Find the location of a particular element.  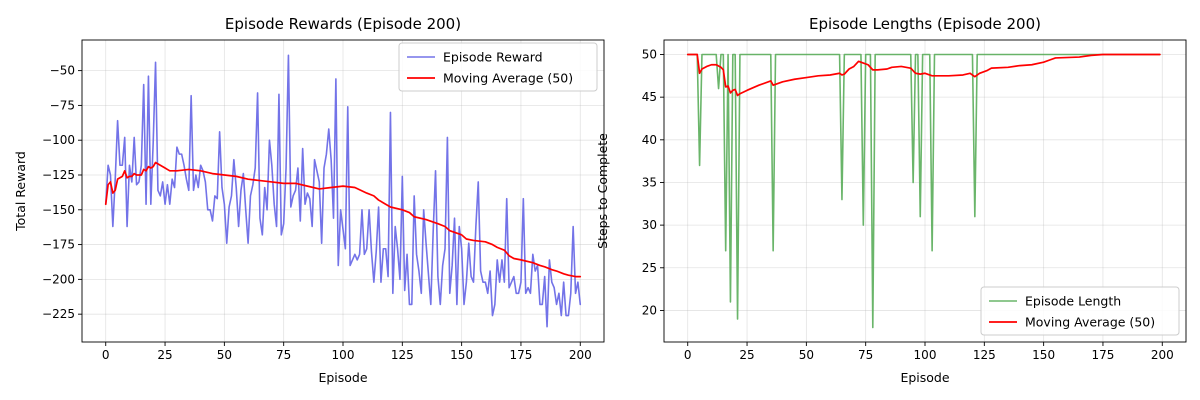

lengths-ytick-label: 45 is located at coordinates (649, 97).